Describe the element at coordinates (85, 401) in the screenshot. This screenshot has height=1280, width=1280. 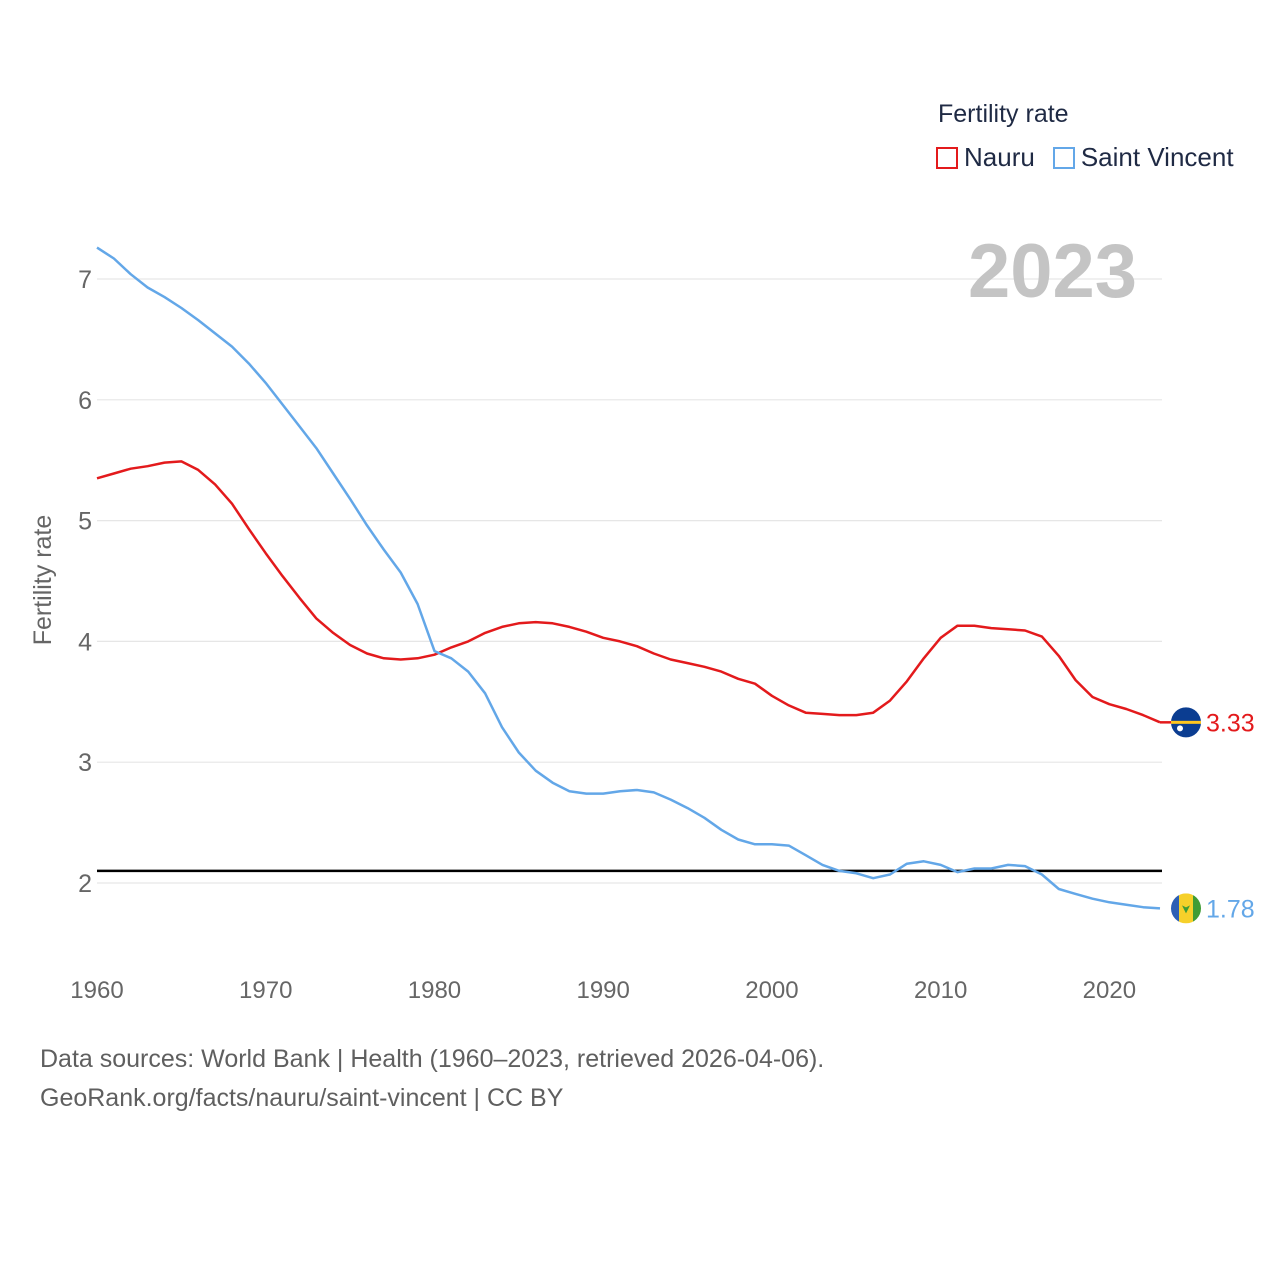
I see `y-tick-label: 6` at that location.